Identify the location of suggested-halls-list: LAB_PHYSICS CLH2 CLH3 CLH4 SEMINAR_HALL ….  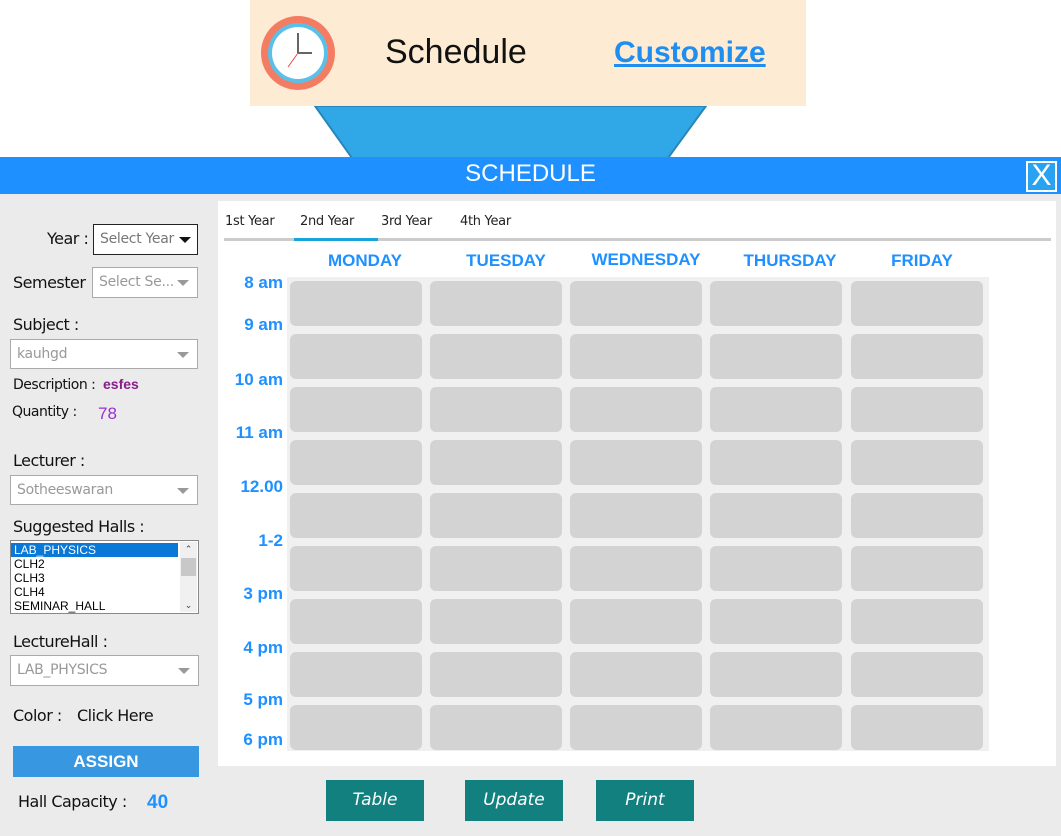
(104, 577).